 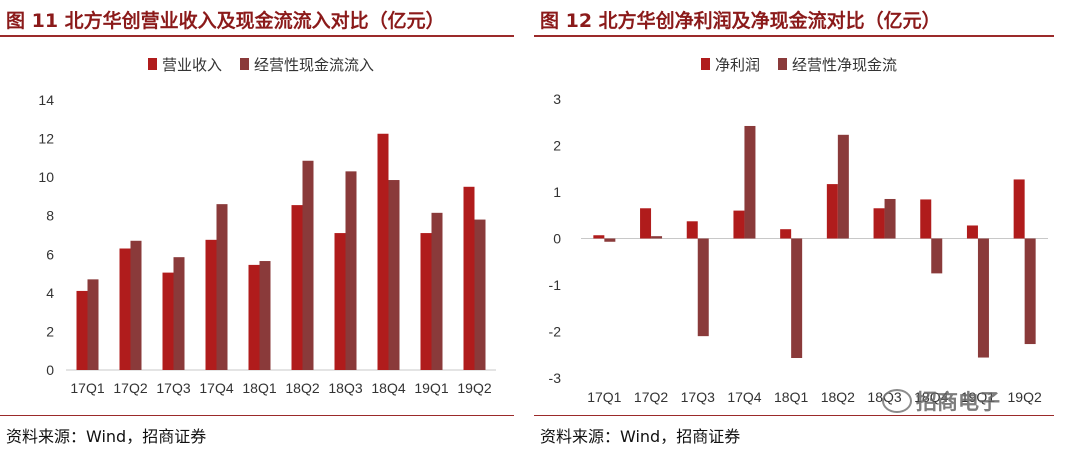 I want to click on left-source-note: 资料来源：Wind，招商证券, so click(x=106, y=436).